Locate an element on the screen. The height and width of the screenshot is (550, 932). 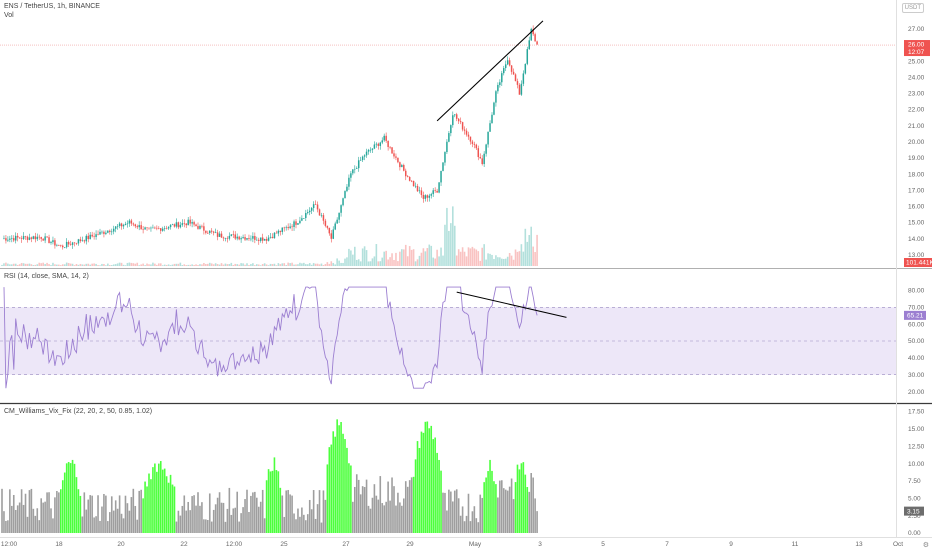
wvf-tick-label: 2.50 is located at coordinates (914, 516).